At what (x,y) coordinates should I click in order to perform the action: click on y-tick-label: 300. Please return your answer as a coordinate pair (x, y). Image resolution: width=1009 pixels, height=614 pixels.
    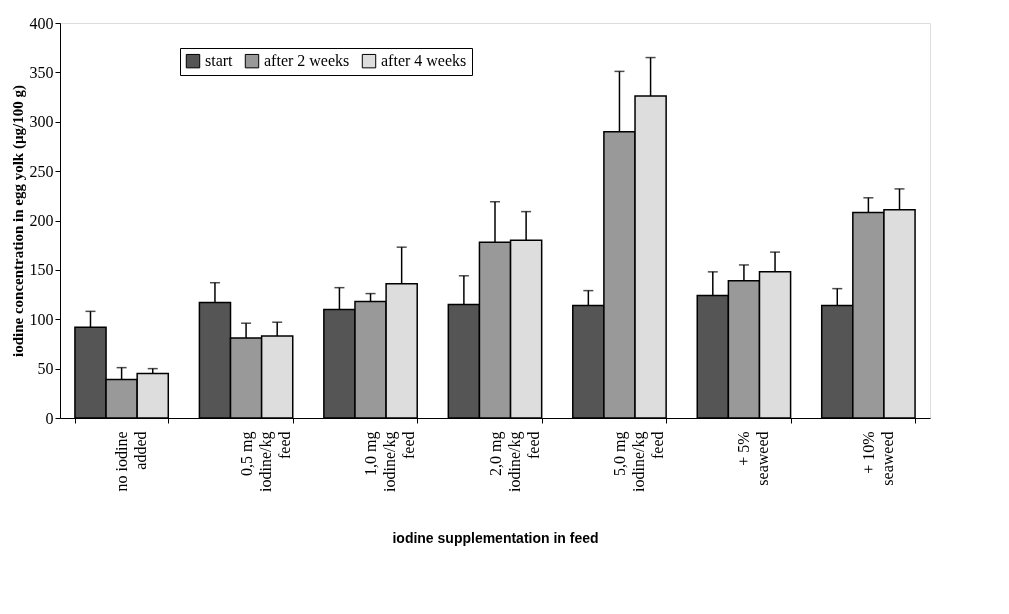
    Looking at the image, I should click on (41, 122).